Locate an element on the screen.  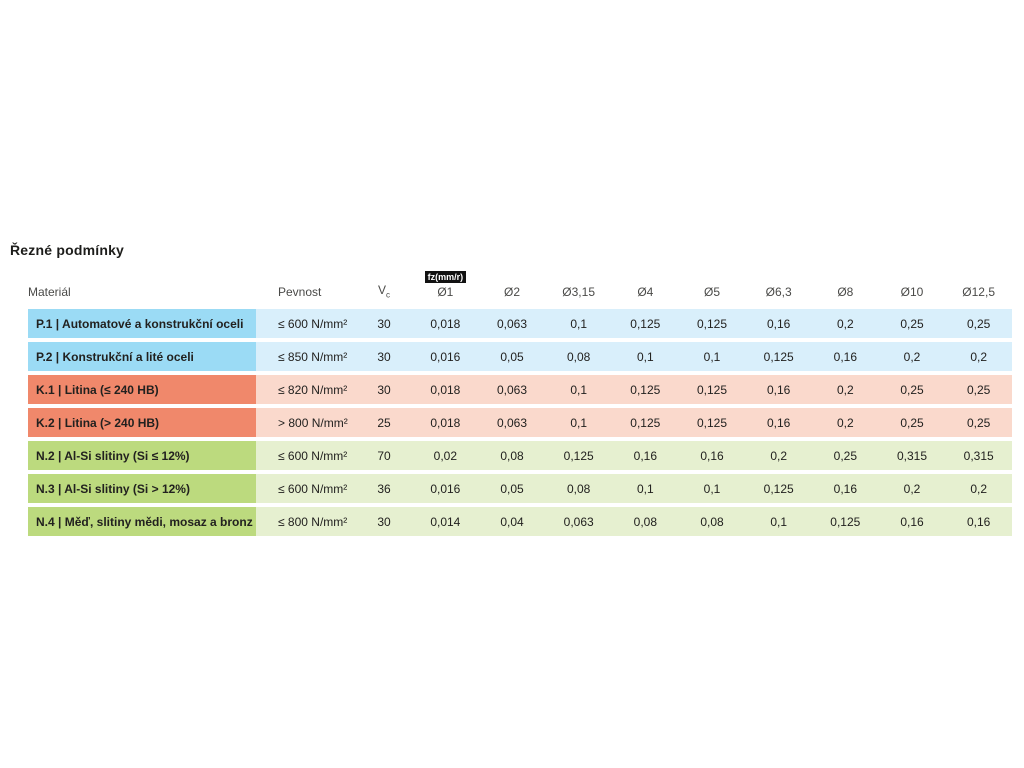
col-header-dia-5: Ø5 is located at coordinates (712, 293).